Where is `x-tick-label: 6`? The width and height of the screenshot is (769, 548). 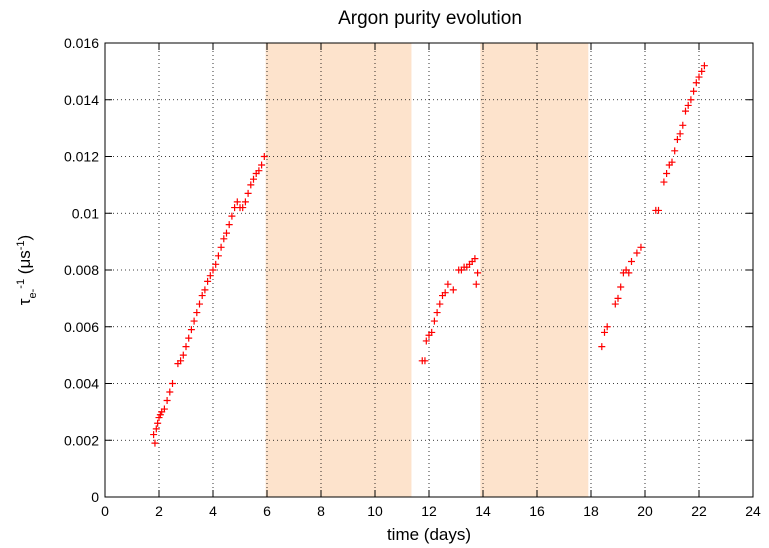
x-tick-label: 6 is located at coordinates (267, 511).